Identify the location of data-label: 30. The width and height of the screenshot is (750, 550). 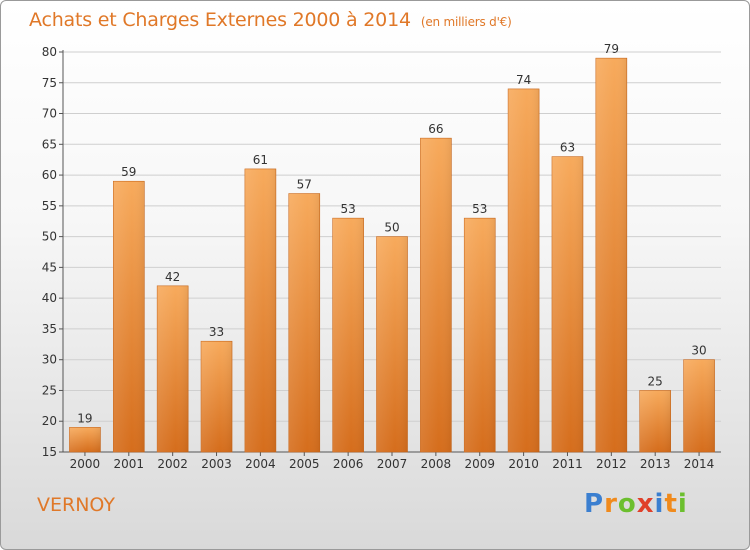
(698, 351).